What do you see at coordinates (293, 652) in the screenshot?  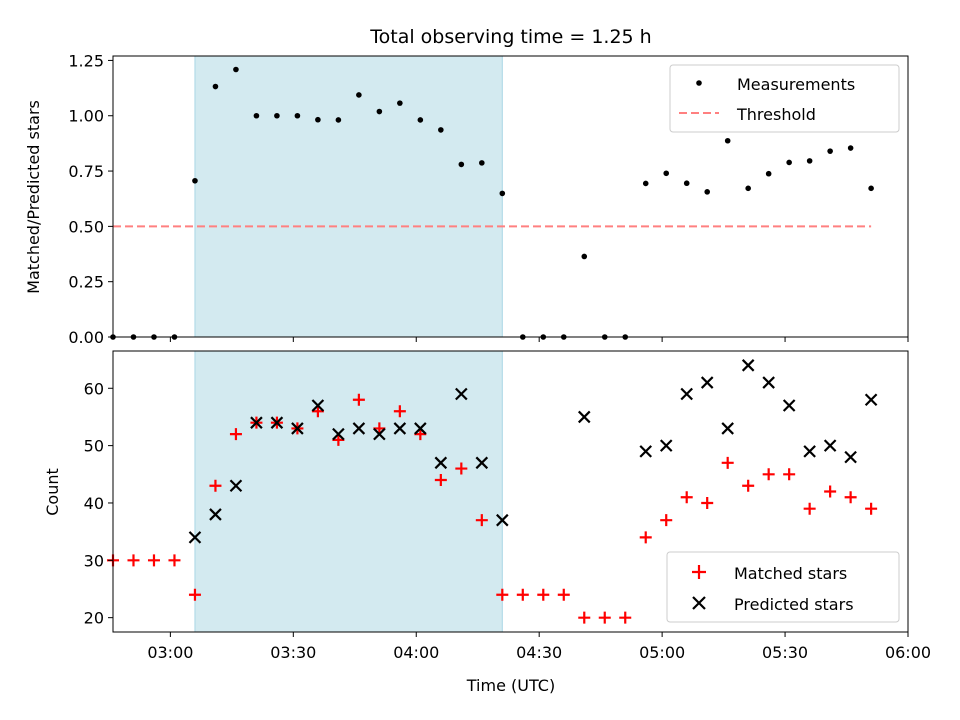 I see `x-tick-label: 03:30` at bounding box center [293, 652].